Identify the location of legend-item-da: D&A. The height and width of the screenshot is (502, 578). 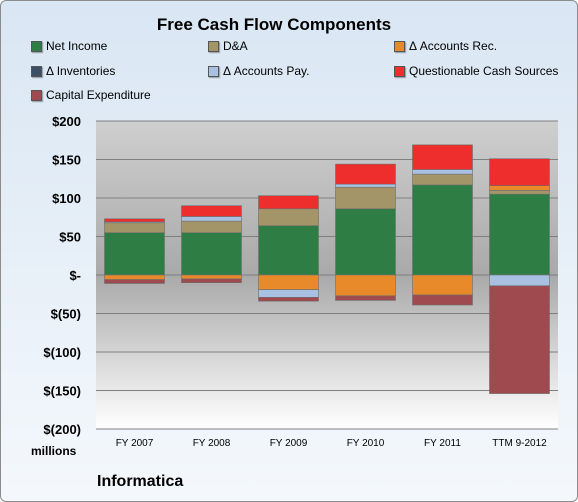
(228, 46).